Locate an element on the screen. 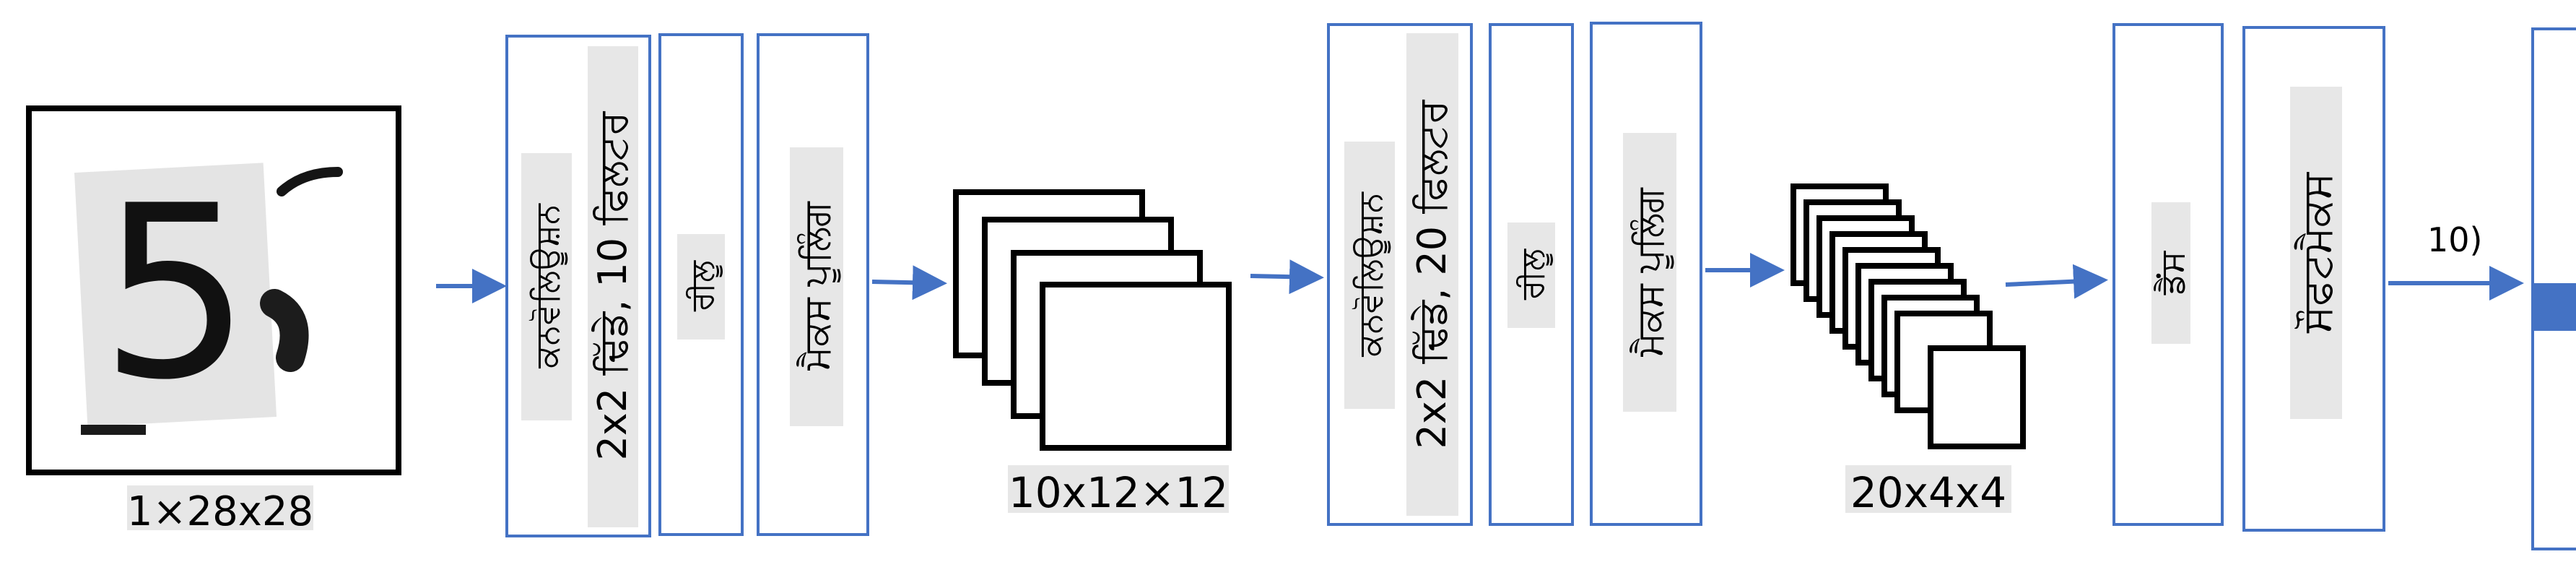  fmap2-label-bg is located at coordinates (1928, 489).